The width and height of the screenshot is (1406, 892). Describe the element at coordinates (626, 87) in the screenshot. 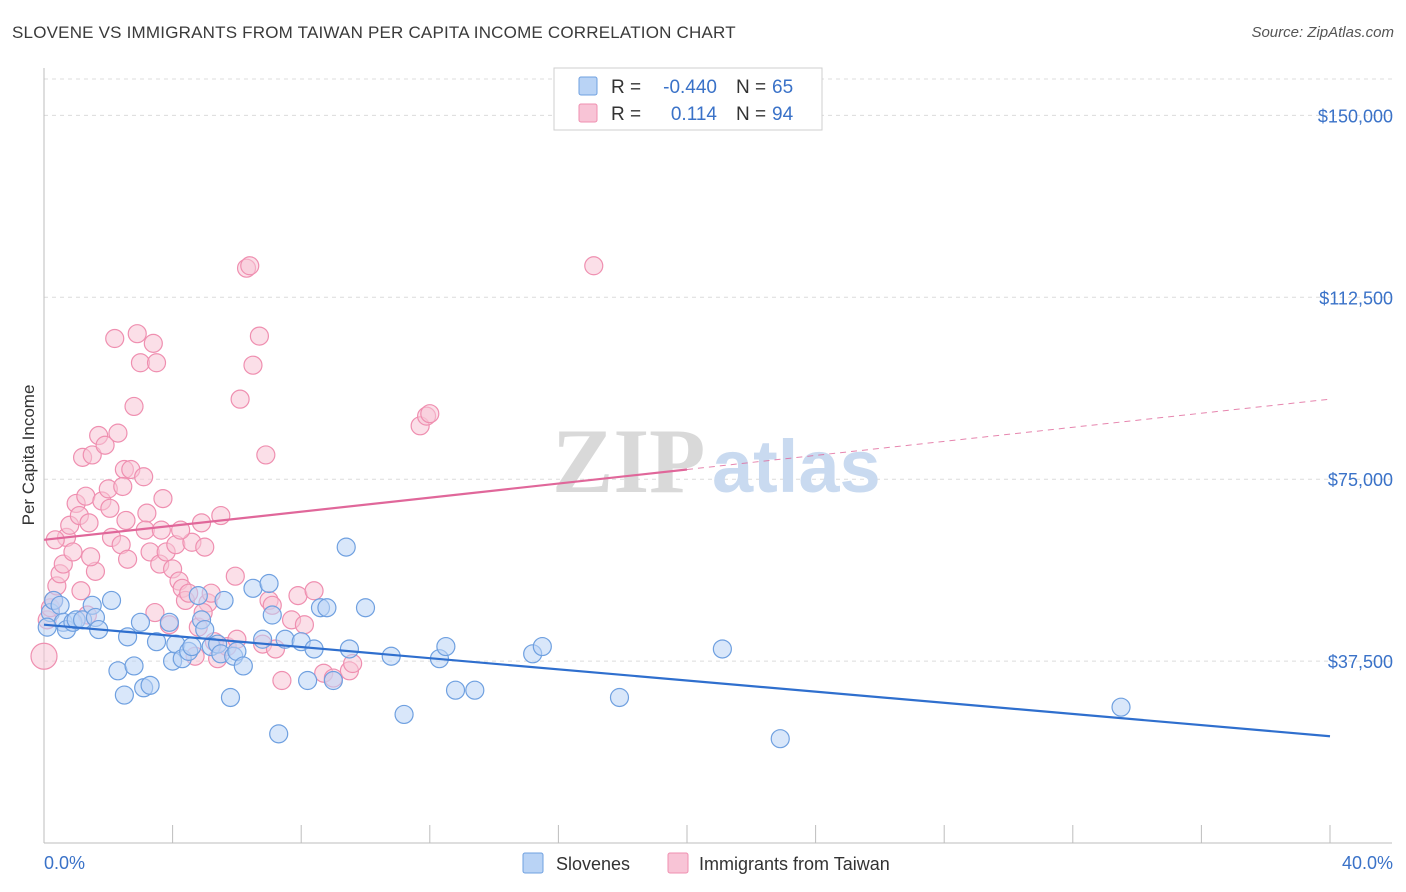

I see `legend-r-label-0: R =` at that location.